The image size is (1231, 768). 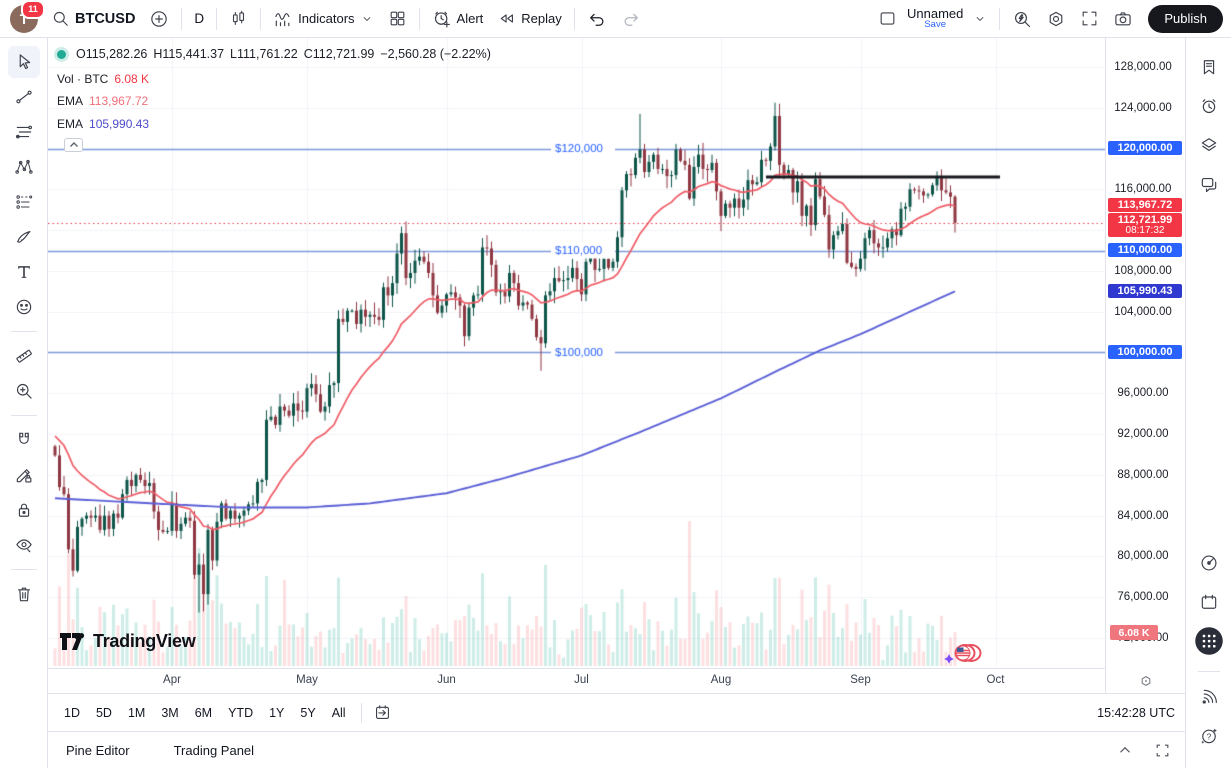 What do you see at coordinates (136, 712) in the screenshot?
I see `range-button-1m: 1M` at bounding box center [136, 712].